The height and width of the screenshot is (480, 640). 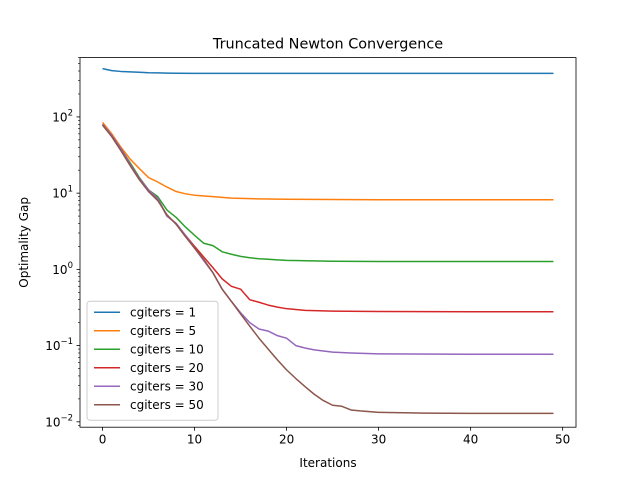 I want to click on x-axis-label: Iterations, so click(x=327, y=463).